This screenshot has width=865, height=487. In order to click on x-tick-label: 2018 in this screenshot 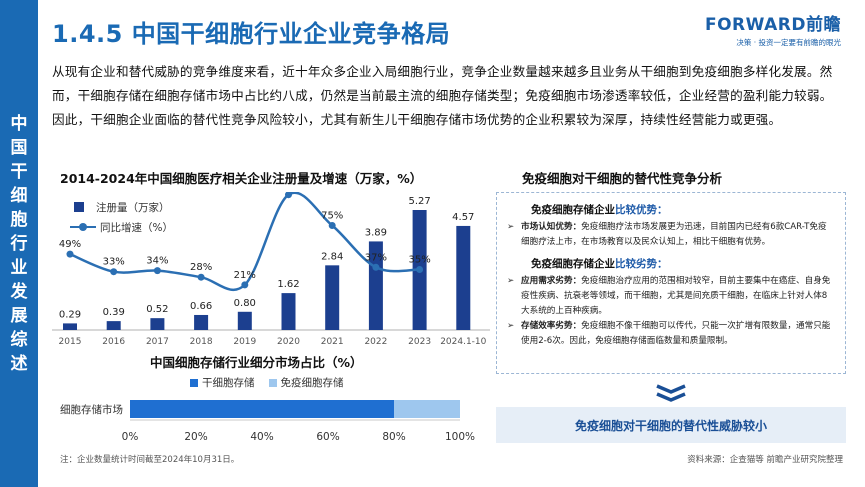, I will do `click(201, 342)`.